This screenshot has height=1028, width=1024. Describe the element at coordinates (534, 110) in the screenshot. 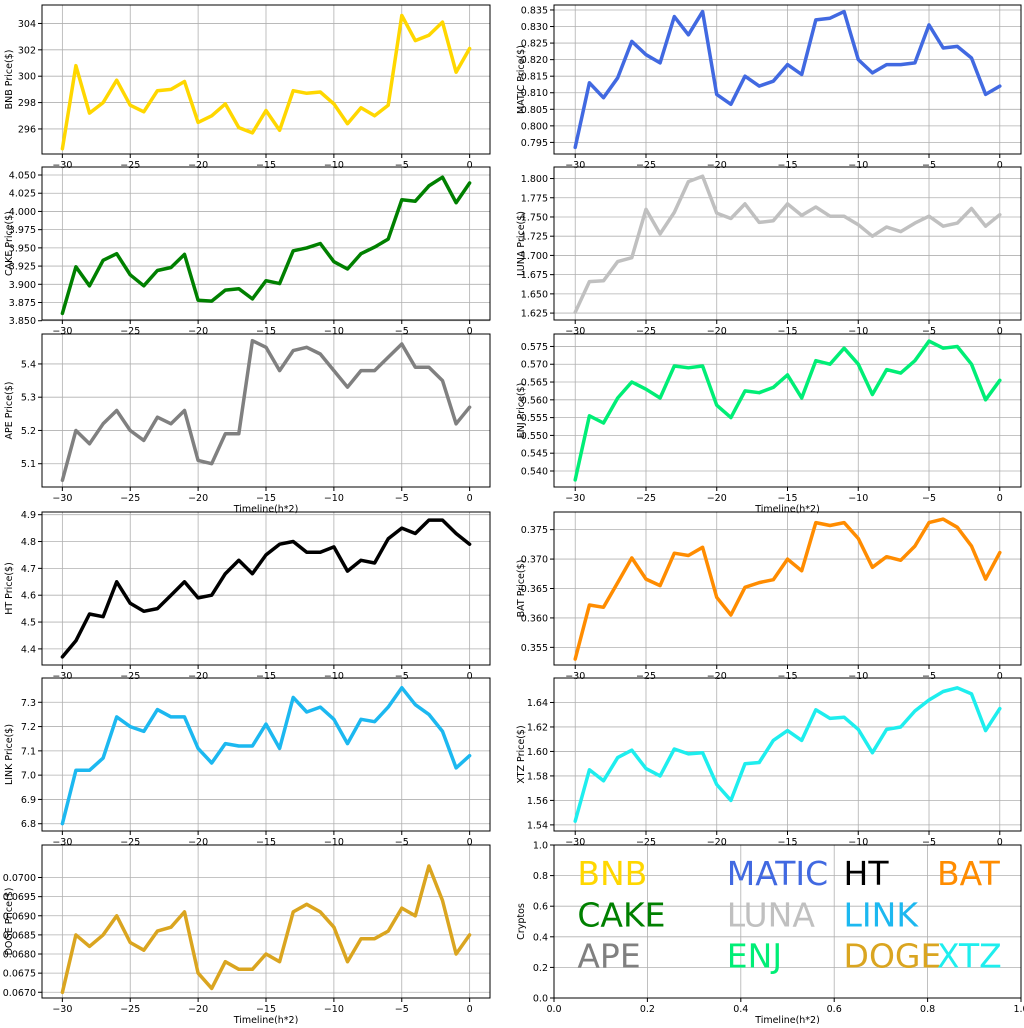

I see `y-tick-label: 0.805` at that location.